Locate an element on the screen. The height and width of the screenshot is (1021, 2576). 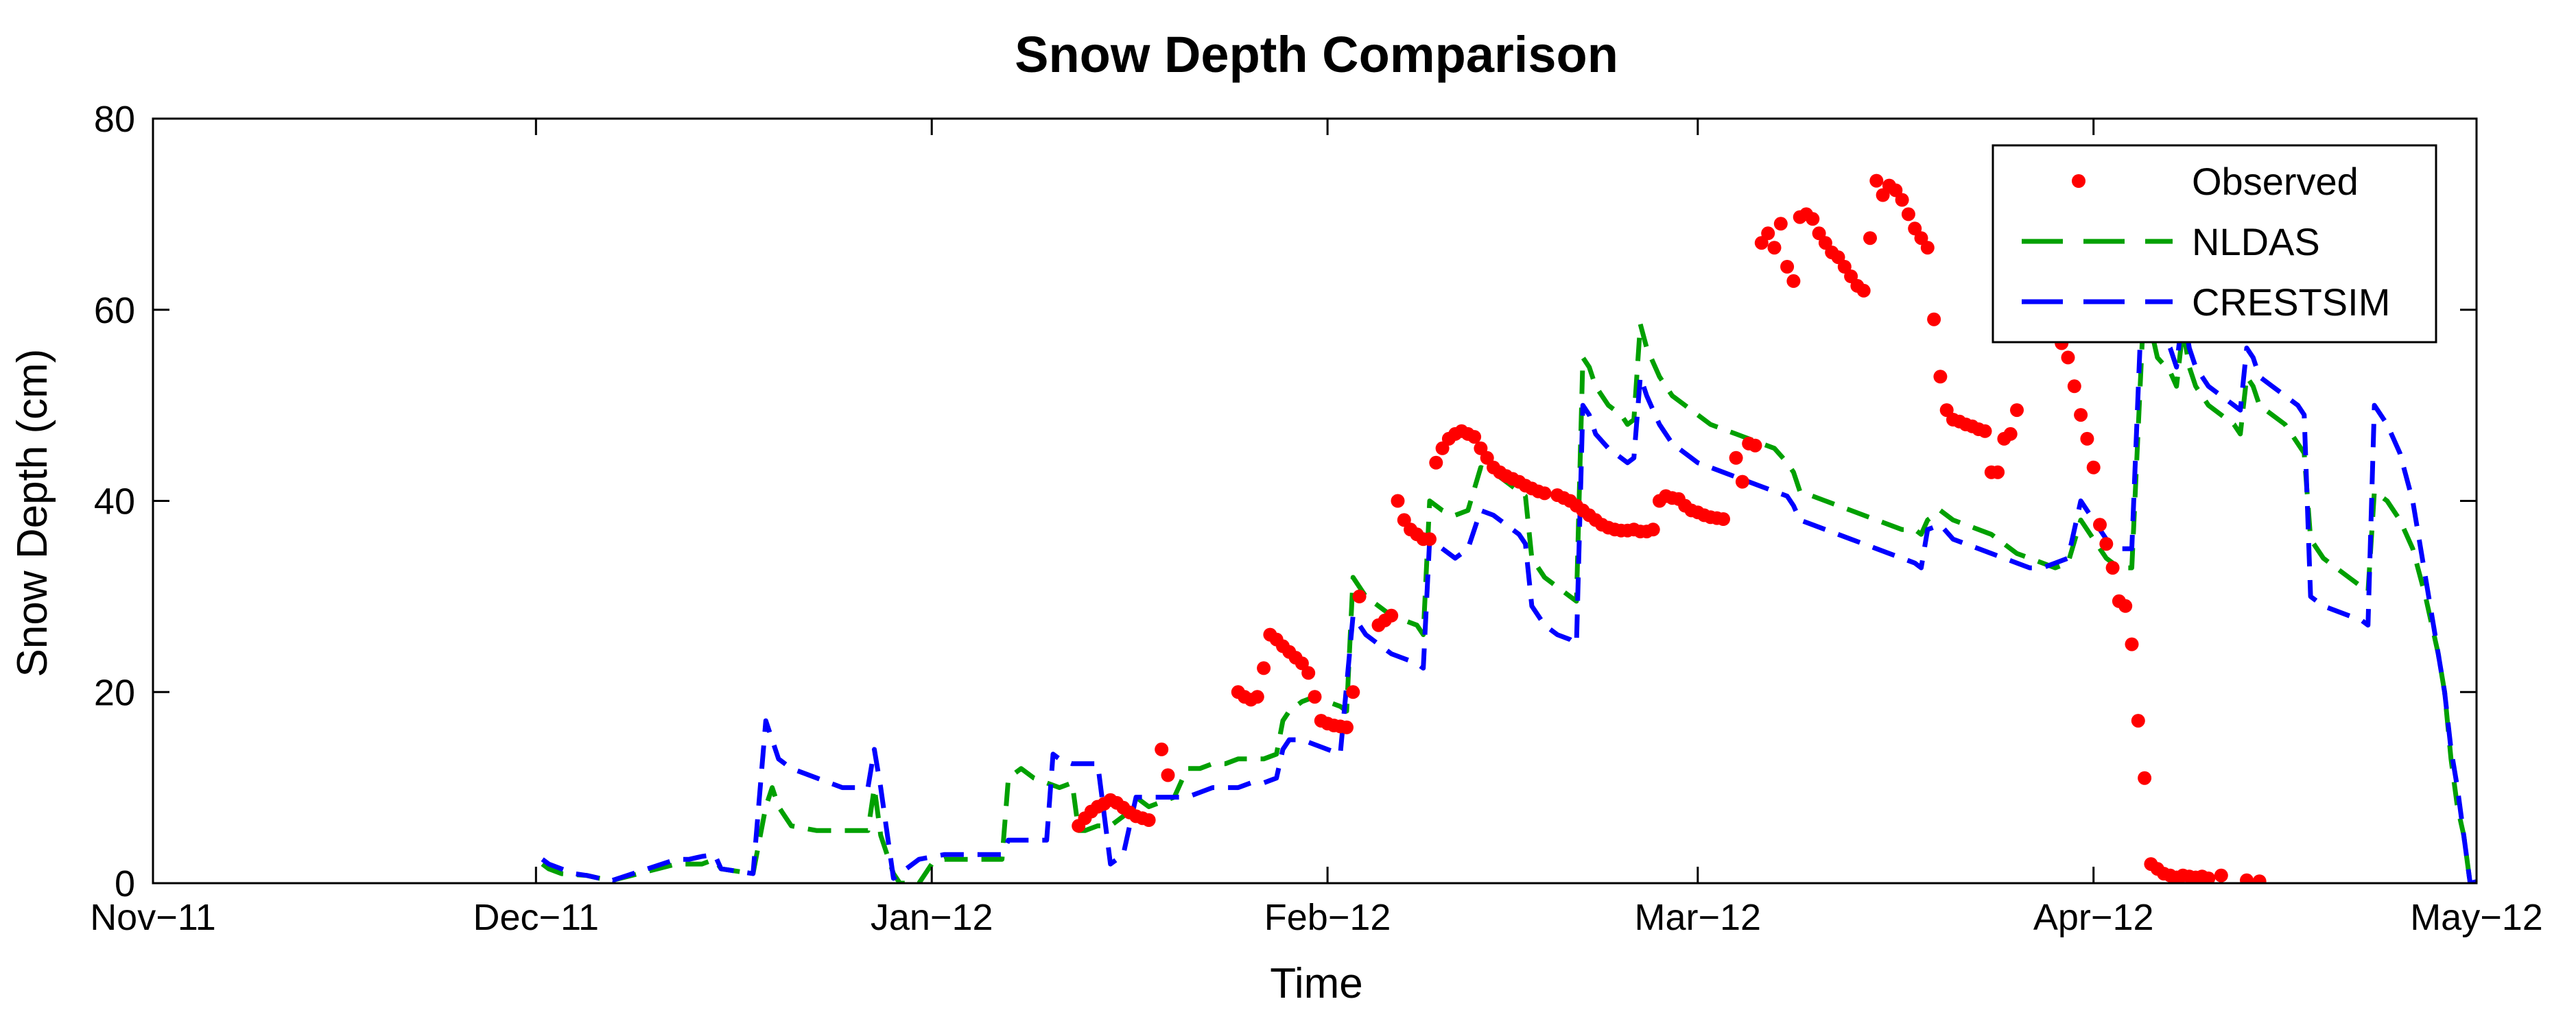
x-tick-label: Dec−11 is located at coordinates (536, 917).